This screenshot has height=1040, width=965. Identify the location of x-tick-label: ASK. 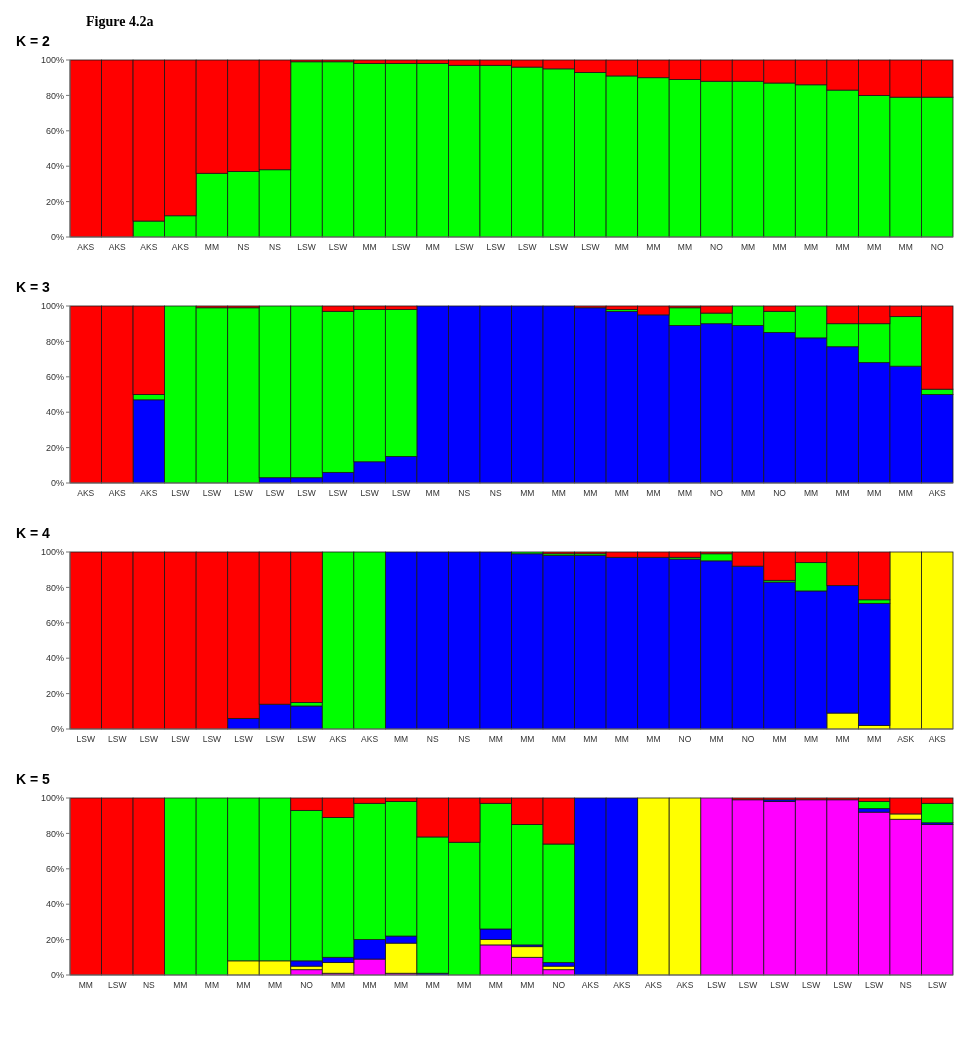
(906, 739).